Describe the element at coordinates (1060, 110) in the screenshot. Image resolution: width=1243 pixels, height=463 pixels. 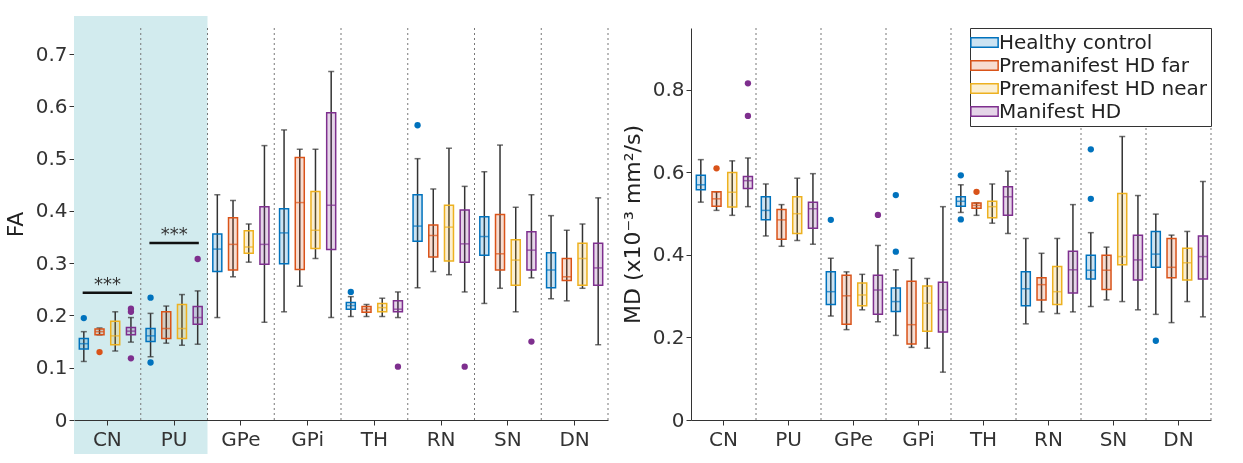
I see `legend-label: Manifest HD` at that location.